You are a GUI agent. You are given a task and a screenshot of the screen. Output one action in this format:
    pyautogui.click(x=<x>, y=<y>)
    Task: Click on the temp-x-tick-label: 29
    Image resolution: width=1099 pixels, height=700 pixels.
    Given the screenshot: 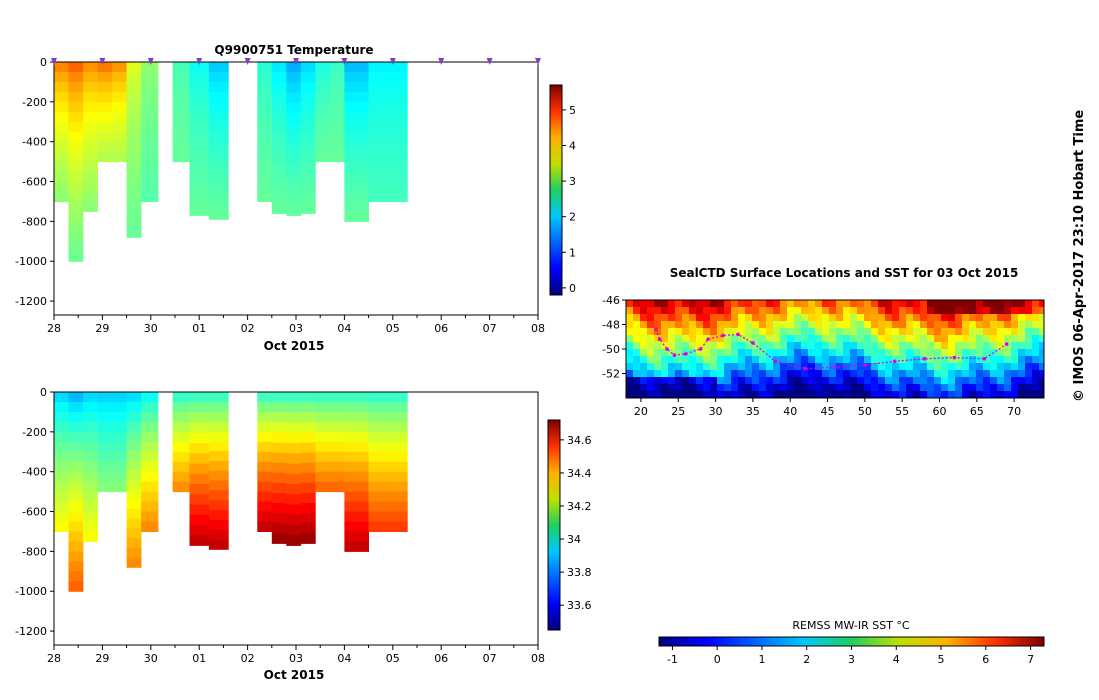 What is the action you would take?
    pyautogui.click(x=102, y=328)
    